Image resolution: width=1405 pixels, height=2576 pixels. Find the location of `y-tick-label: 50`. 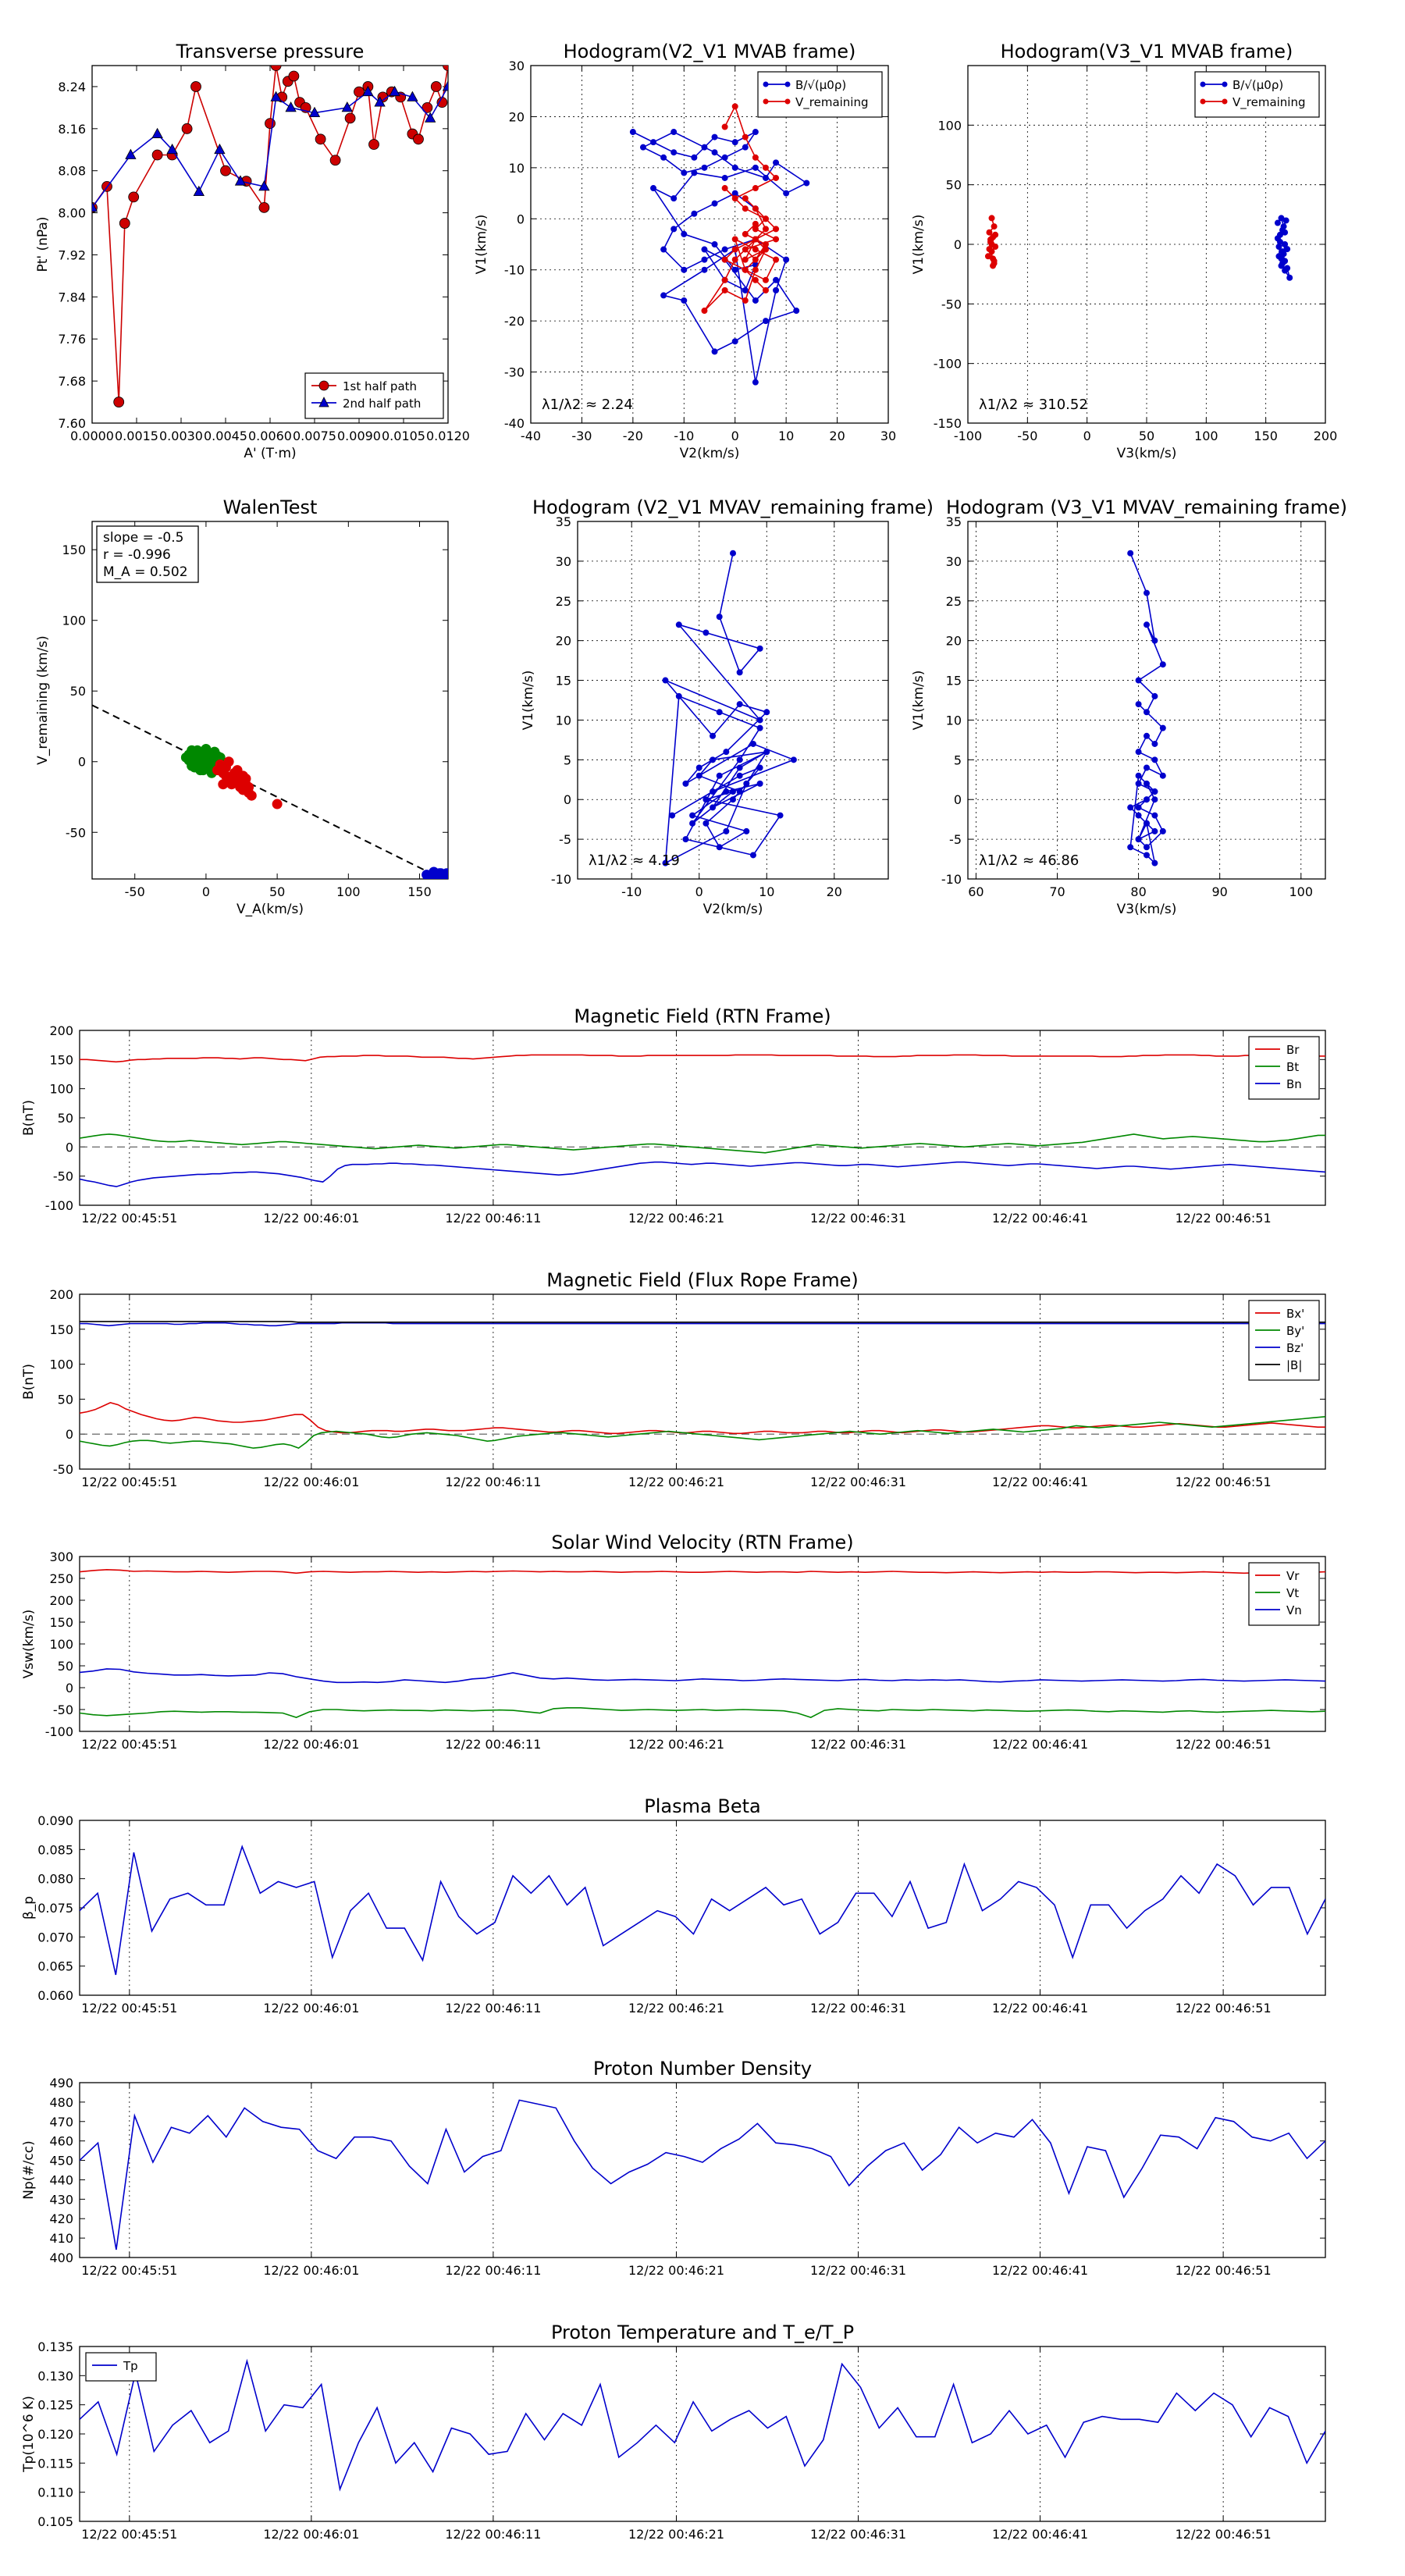

y-tick-label: 50 is located at coordinates (954, 185).